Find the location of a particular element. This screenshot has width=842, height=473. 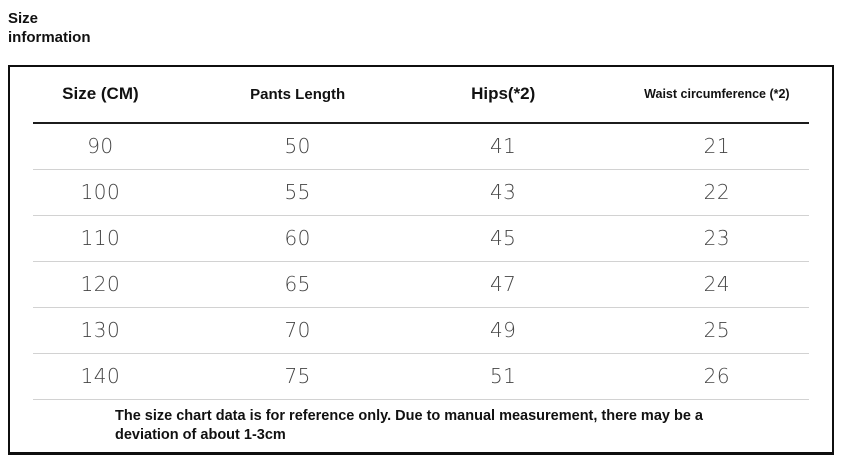

table-row: 120 65 47 24 is located at coordinates (421, 284).